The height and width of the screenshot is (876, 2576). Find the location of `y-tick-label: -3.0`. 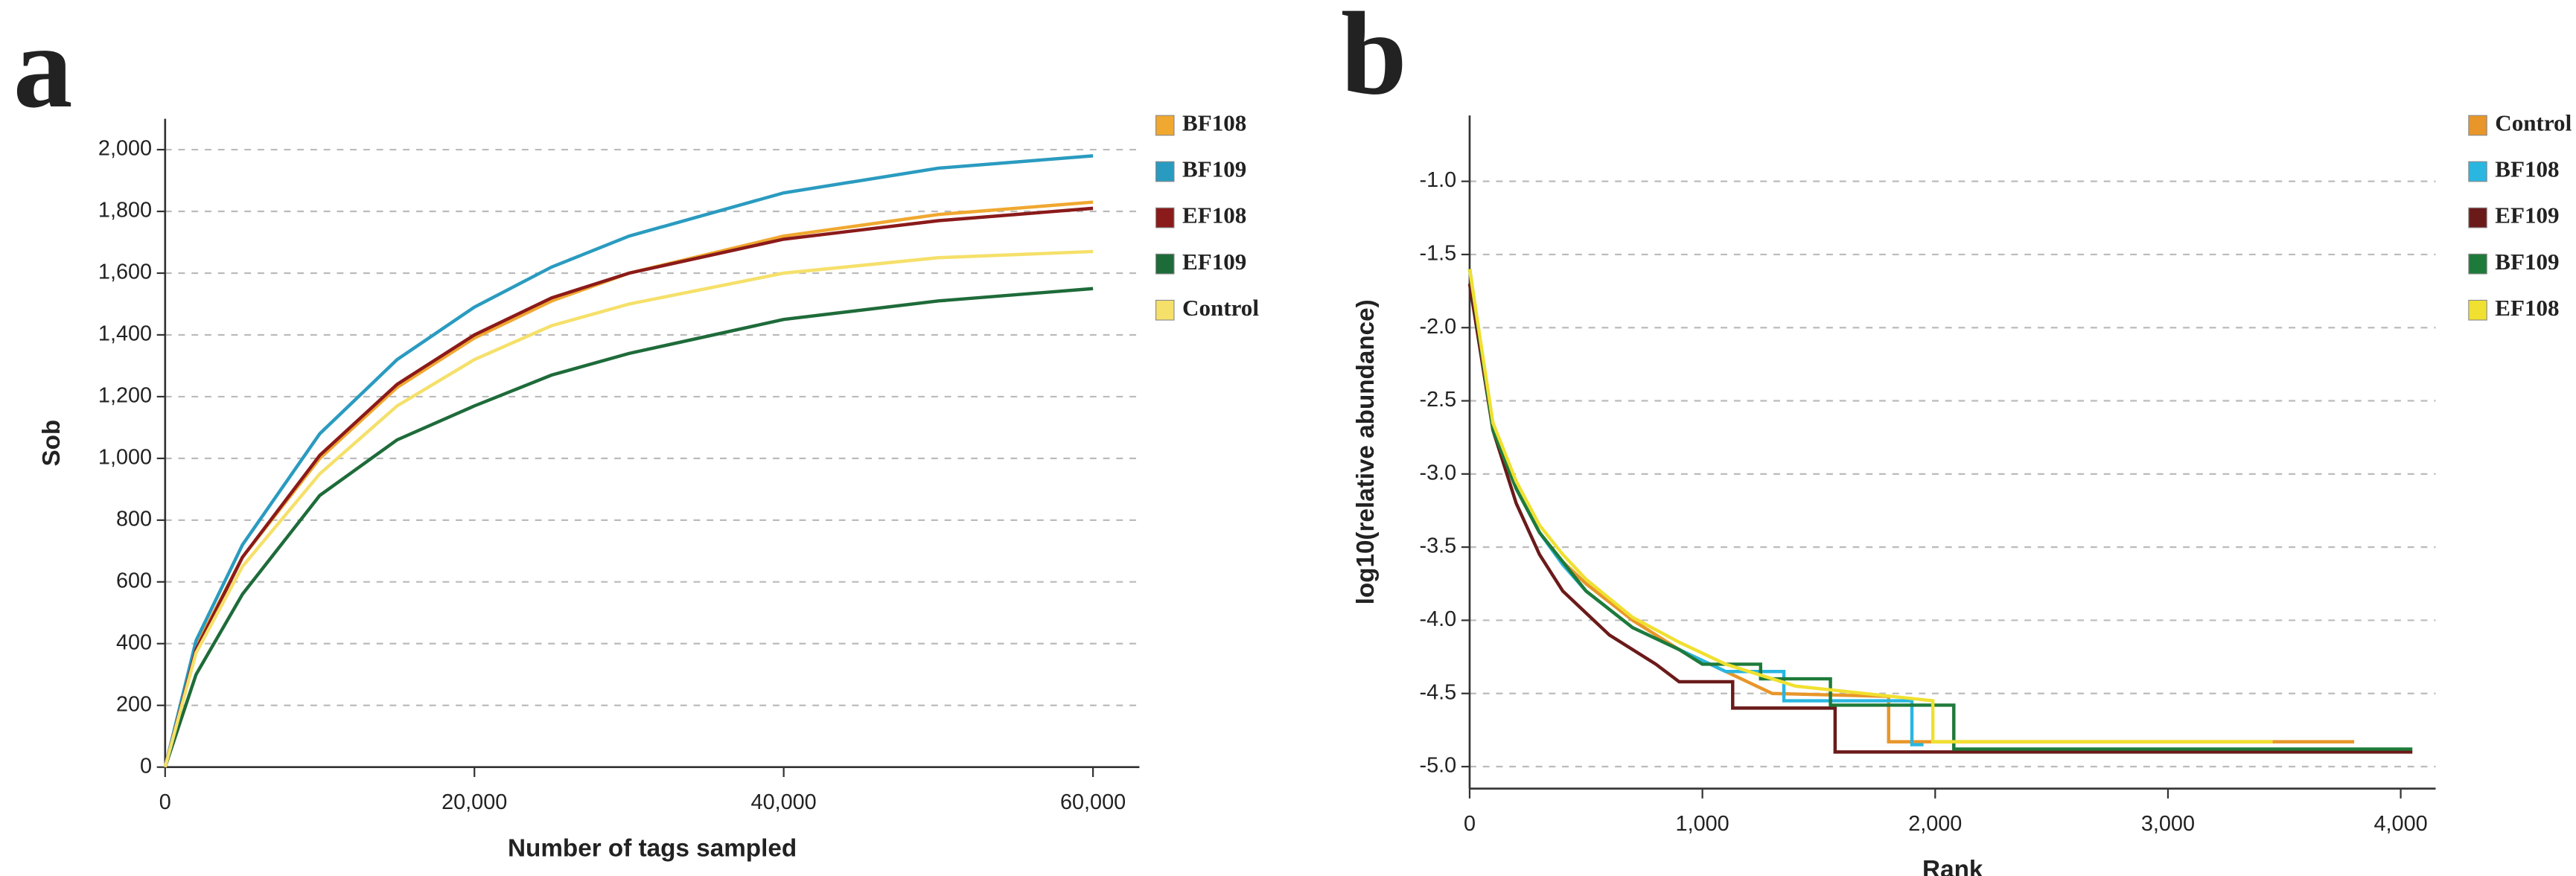

y-tick-label: -3.0 is located at coordinates (1438, 473).